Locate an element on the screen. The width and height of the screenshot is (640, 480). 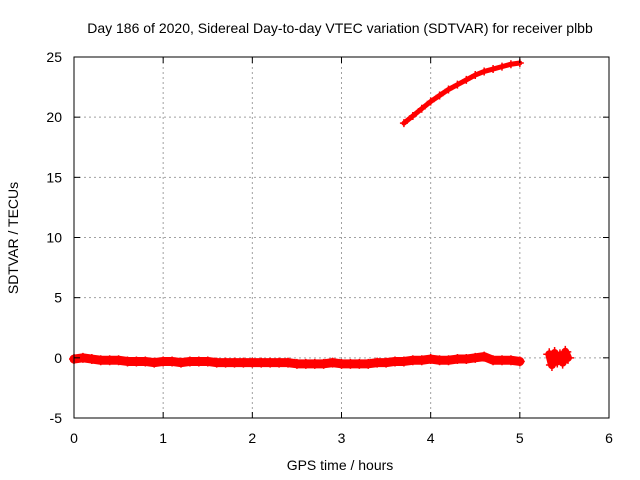
y-tick-label: 0 is located at coordinates (58, 358).